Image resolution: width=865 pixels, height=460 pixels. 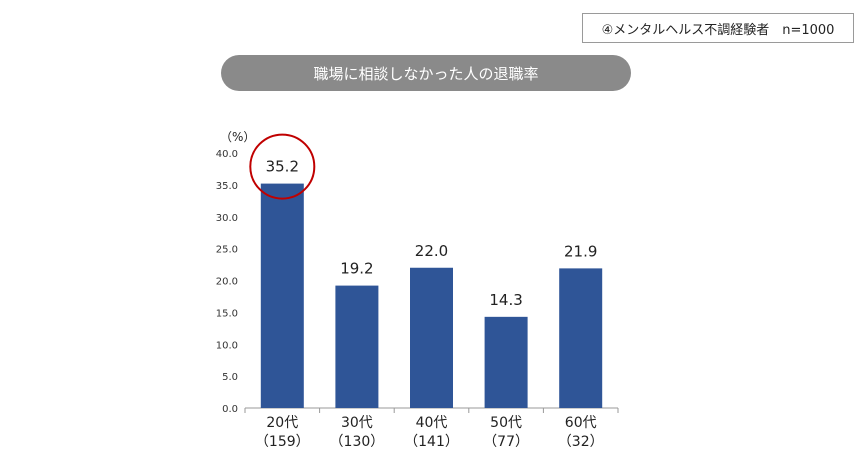 What do you see at coordinates (238, 137) in the screenshot?
I see `y-axis-unit: （%）` at bounding box center [238, 137].